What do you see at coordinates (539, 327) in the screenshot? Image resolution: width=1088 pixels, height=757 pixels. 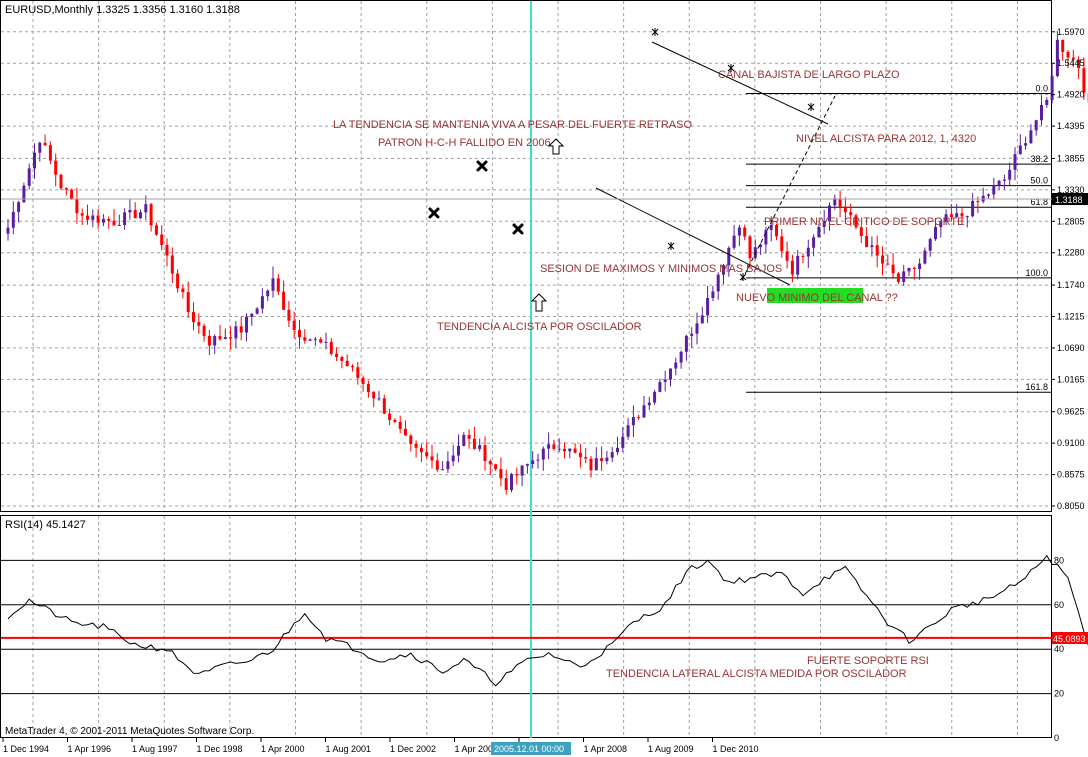 I see `annotation-tendencia-oscilador: TENDENCIA ALCISTA POR OSCILADOR` at bounding box center [539, 327].